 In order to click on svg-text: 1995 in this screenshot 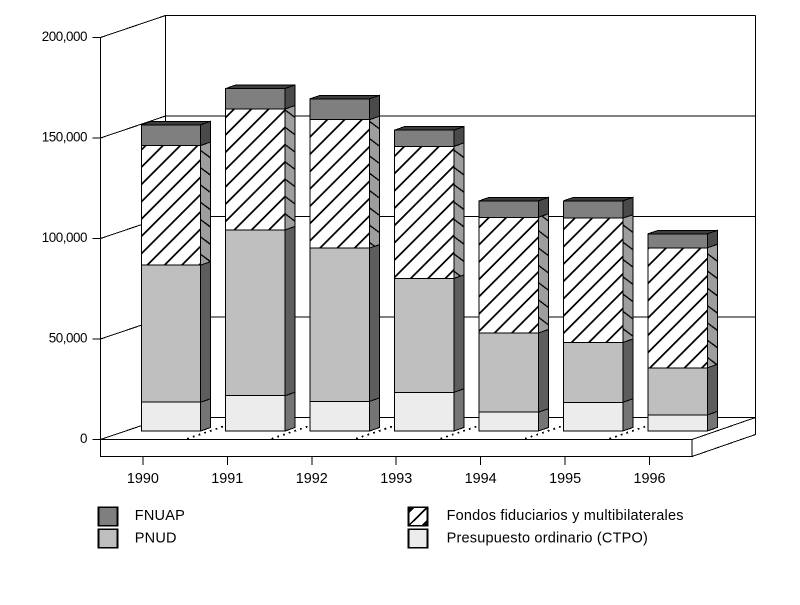, I will do `click(565, 479)`.